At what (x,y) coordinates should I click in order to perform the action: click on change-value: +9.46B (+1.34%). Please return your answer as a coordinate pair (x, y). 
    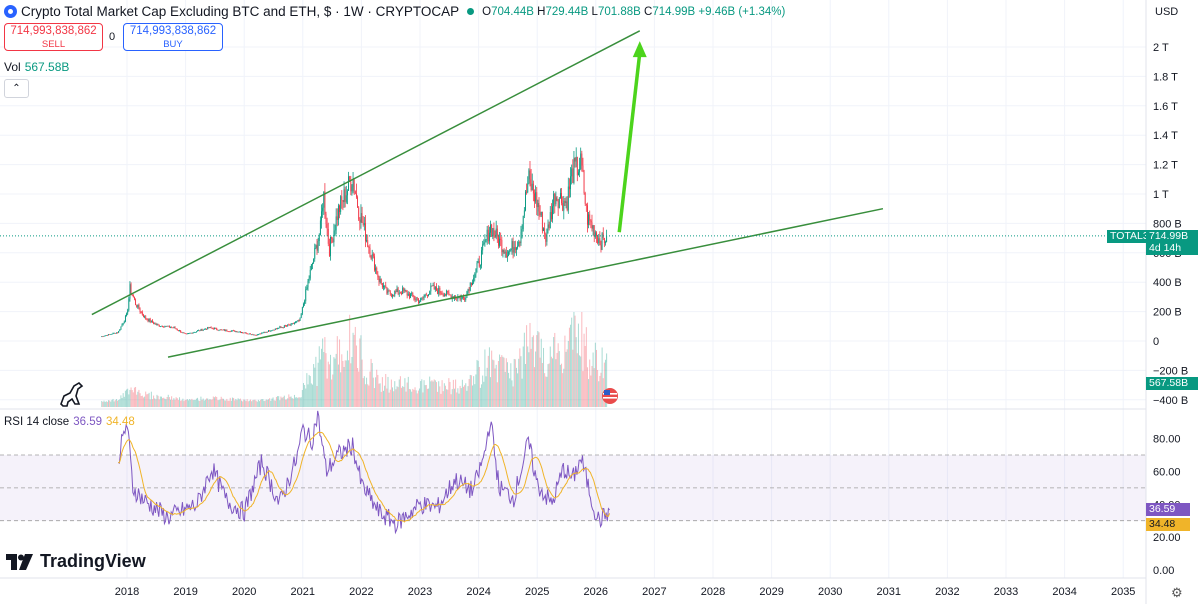
    Looking at the image, I should click on (742, 11).